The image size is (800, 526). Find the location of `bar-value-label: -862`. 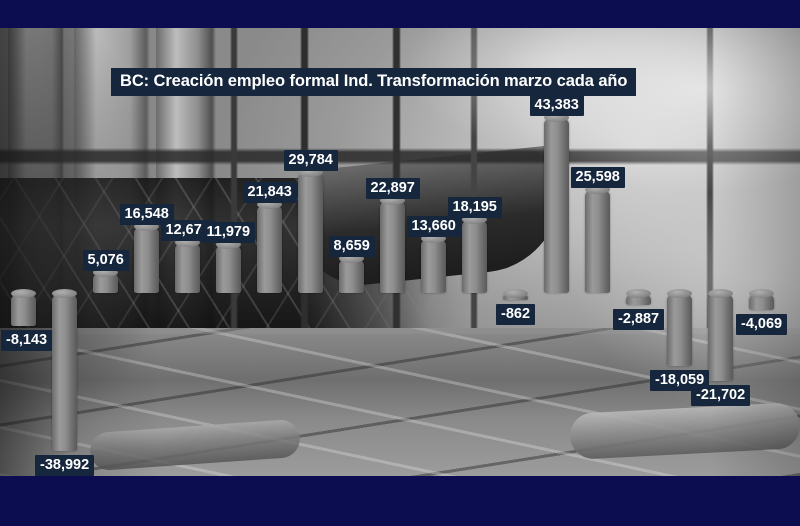

bar-value-label: -862 is located at coordinates (516, 314).